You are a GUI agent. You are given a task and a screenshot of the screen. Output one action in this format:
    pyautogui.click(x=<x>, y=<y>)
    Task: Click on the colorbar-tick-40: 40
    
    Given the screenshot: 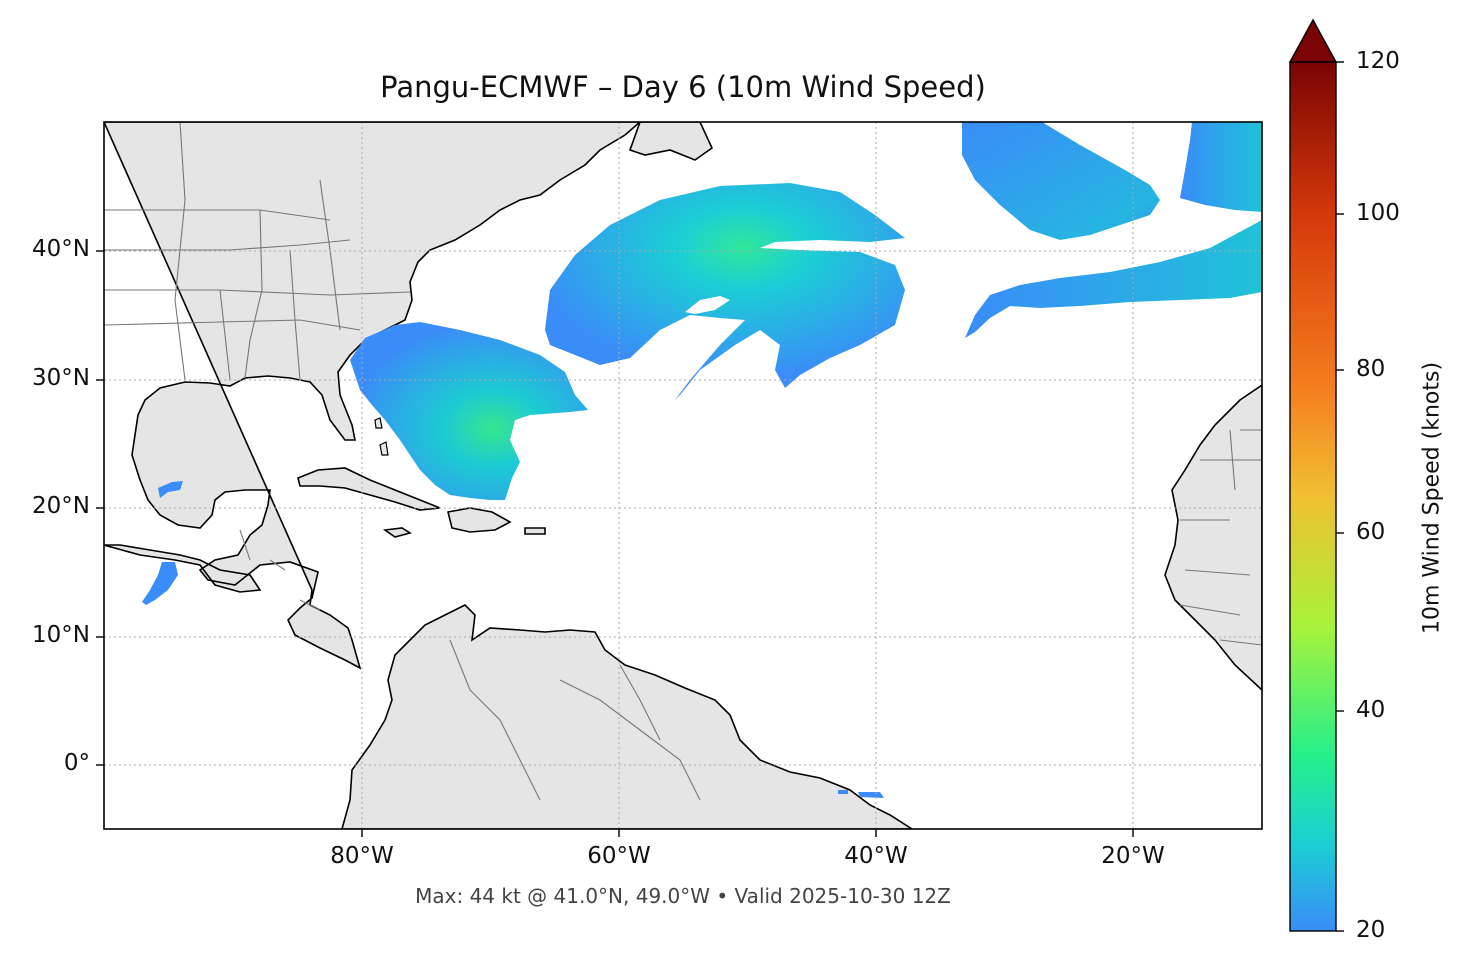 What is the action you would take?
    pyautogui.click(x=1371, y=710)
    